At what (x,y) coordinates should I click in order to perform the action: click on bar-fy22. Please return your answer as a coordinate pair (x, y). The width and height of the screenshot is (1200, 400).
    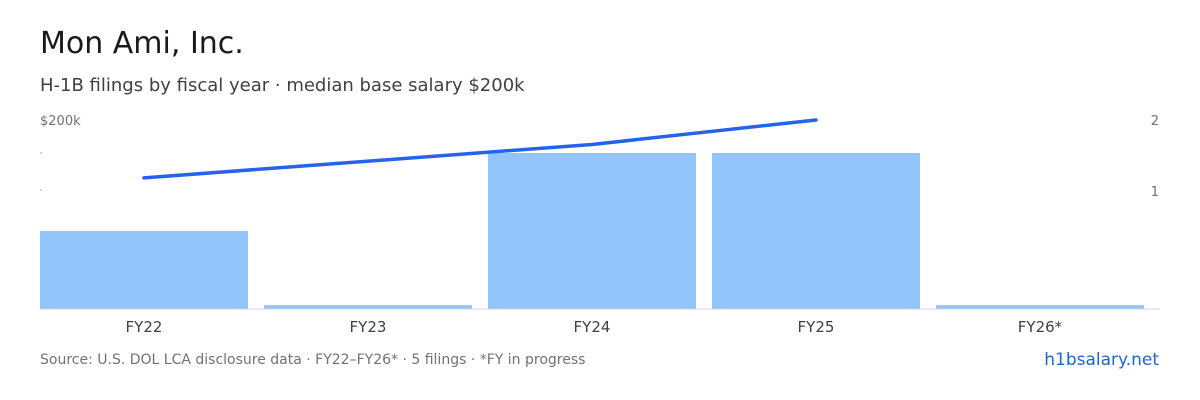
    Looking at the image, I should click on (144, 270).